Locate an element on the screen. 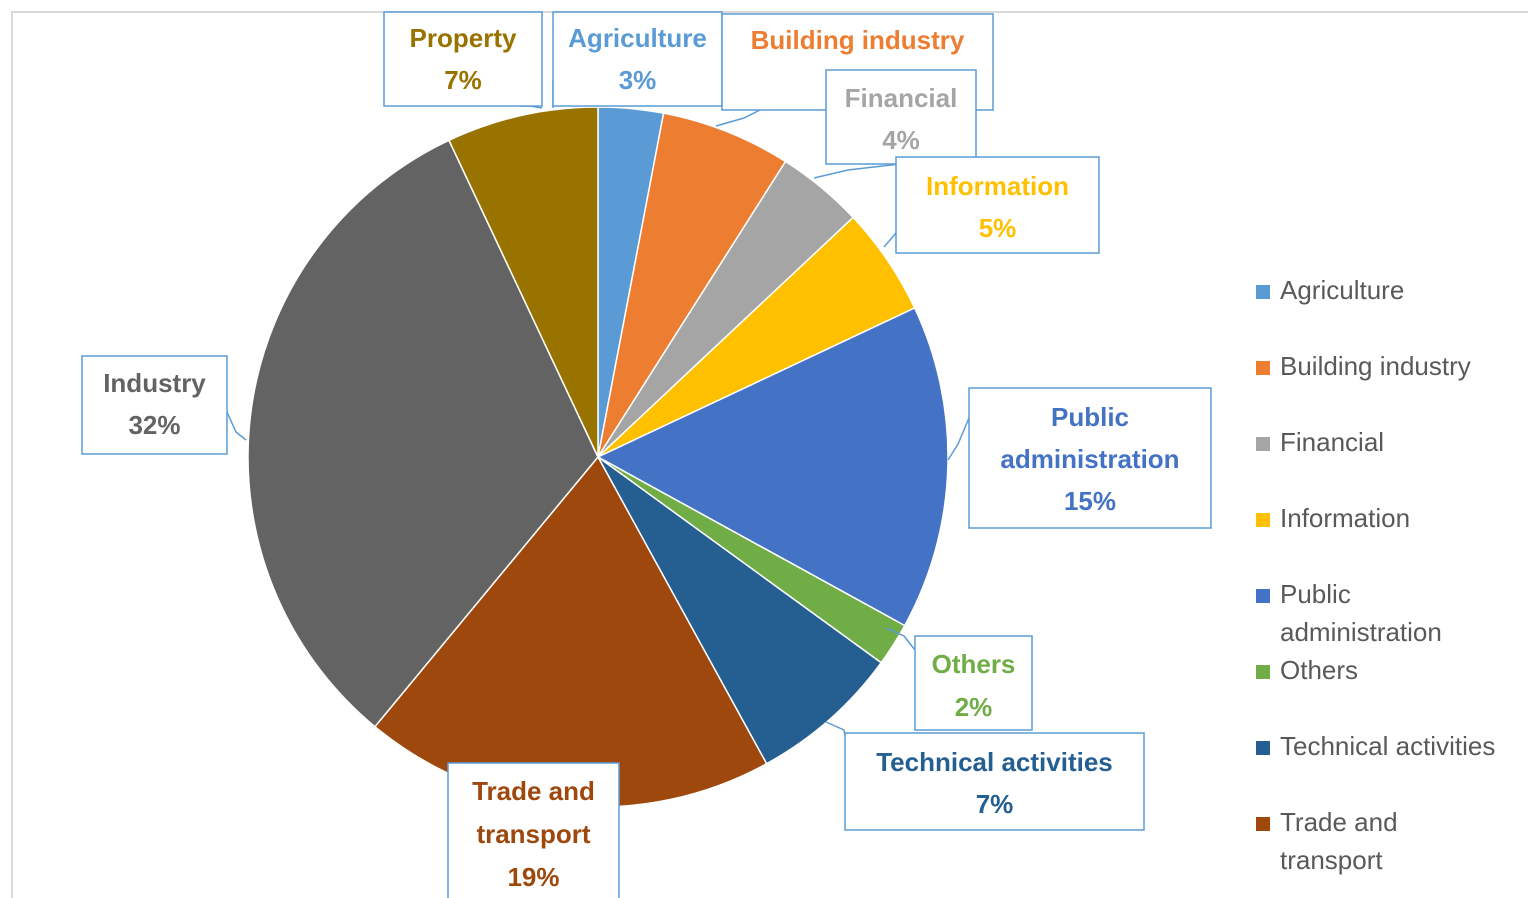  data-label-text-trade-and: transport is located at coordinates (533, 834).